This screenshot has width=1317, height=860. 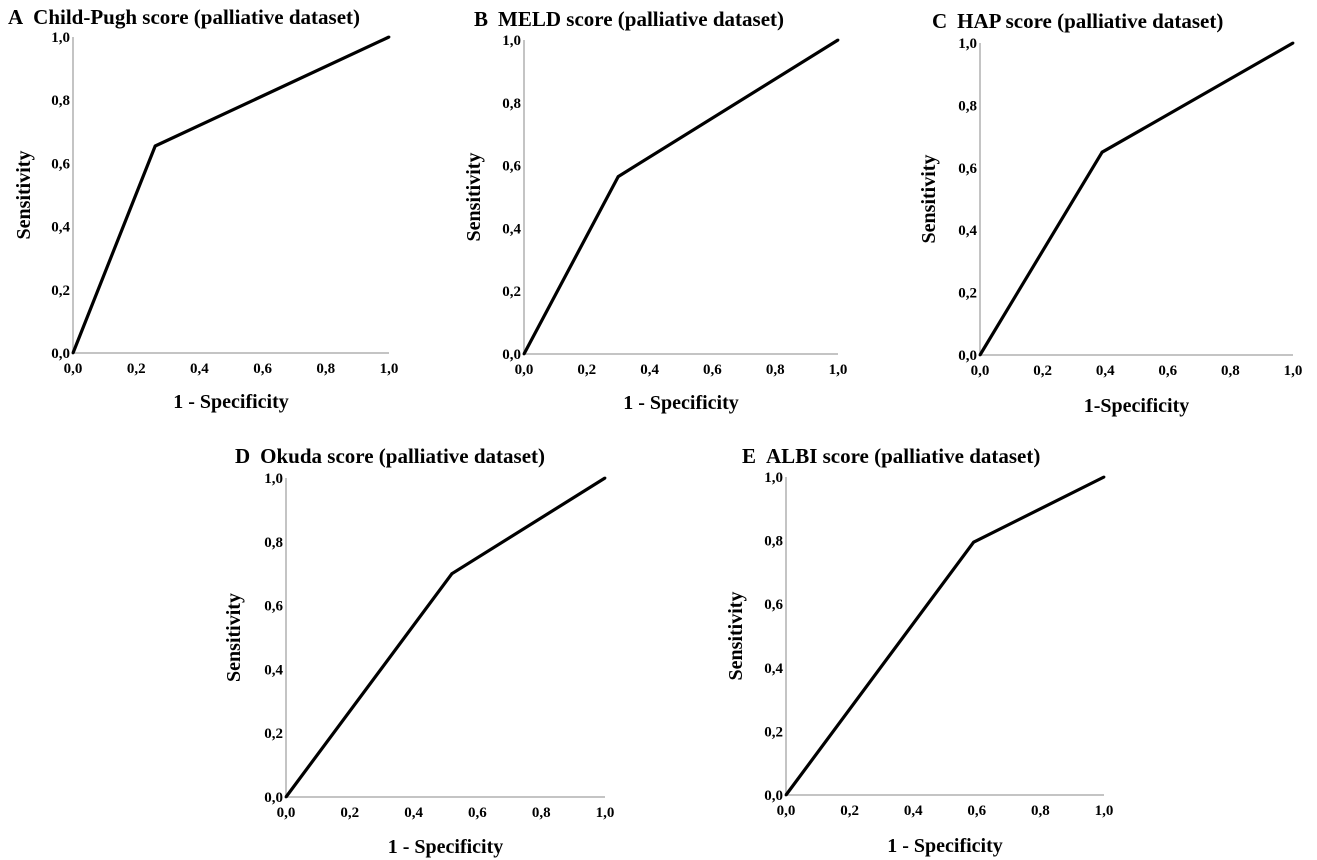 I want to click on panel-e-x-tick-label: 1,0, so click(x=1104, y=811).